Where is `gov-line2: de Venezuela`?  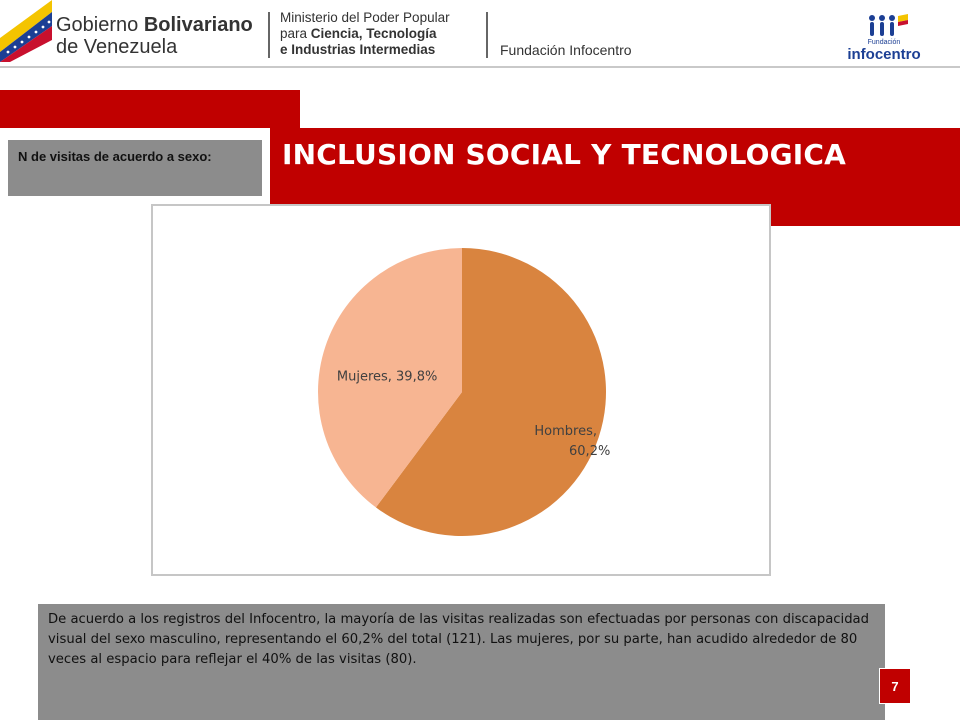
gov-line2: de Venezuela is located at coordinates (117, 47).